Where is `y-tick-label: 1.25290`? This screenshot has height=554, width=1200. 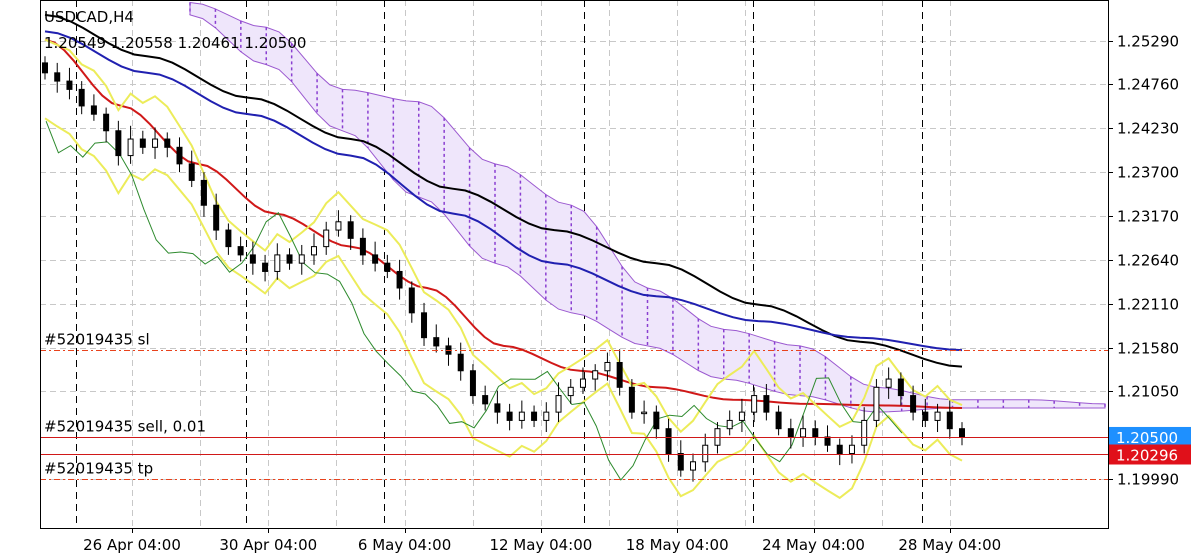
y-tick-label: 1.25290 is located at coordinates (1148, 42).